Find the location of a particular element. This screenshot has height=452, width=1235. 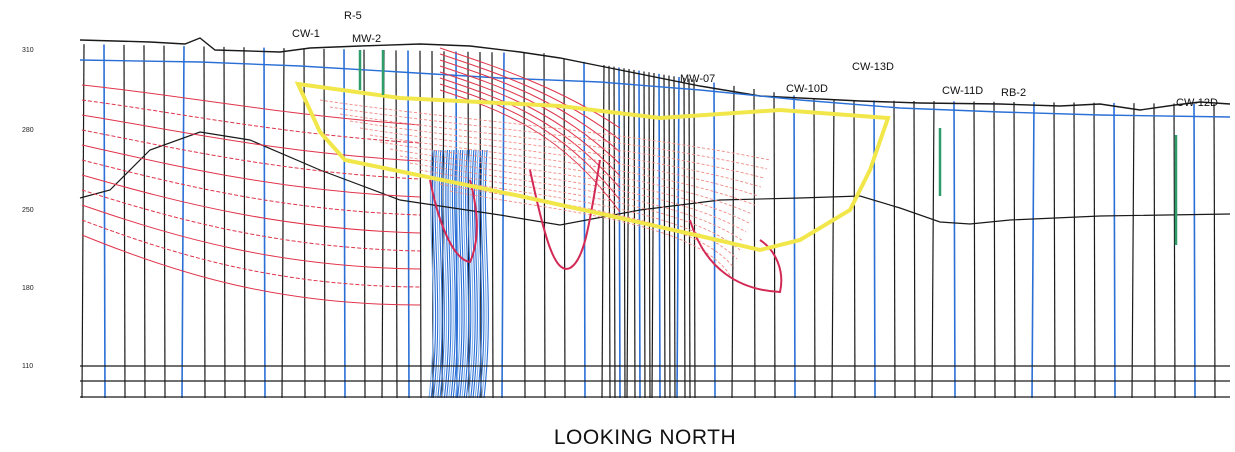

well-label-cw12d: CW-12D is located at coordinates (1197, 103).